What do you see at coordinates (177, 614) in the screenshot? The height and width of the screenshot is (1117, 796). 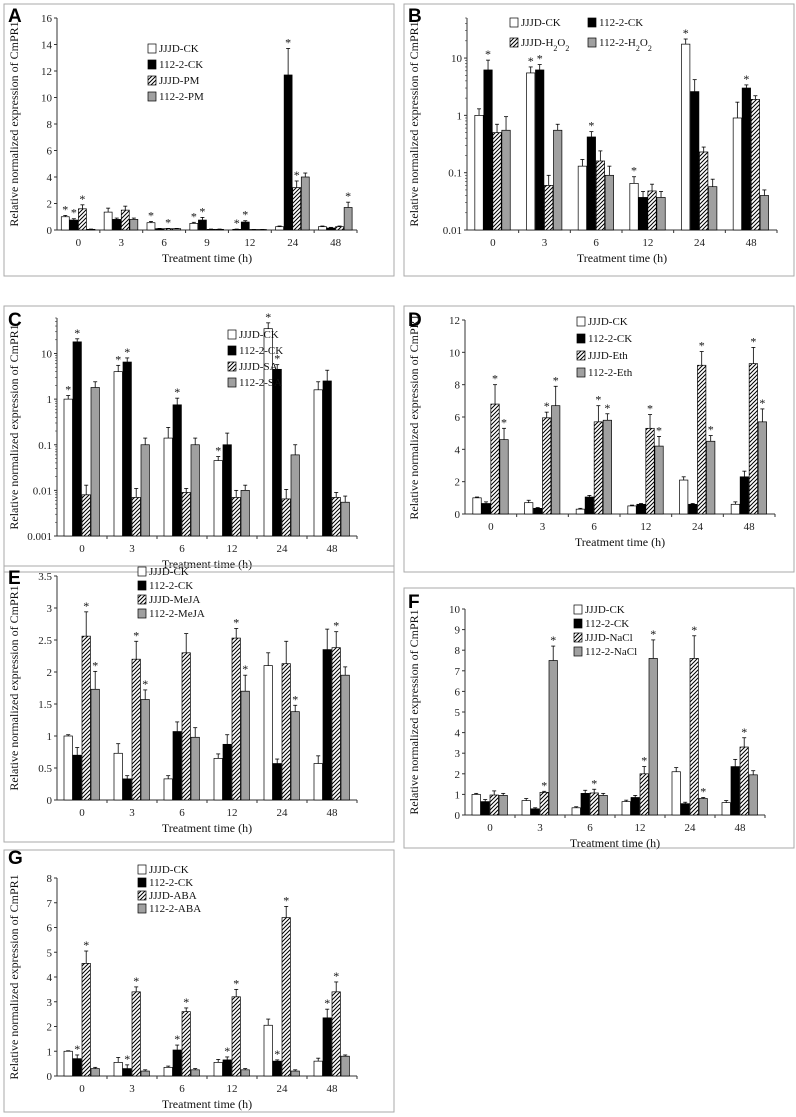 I see `legend-label: 112-2-MeJA` at bounding box center [177, 614].